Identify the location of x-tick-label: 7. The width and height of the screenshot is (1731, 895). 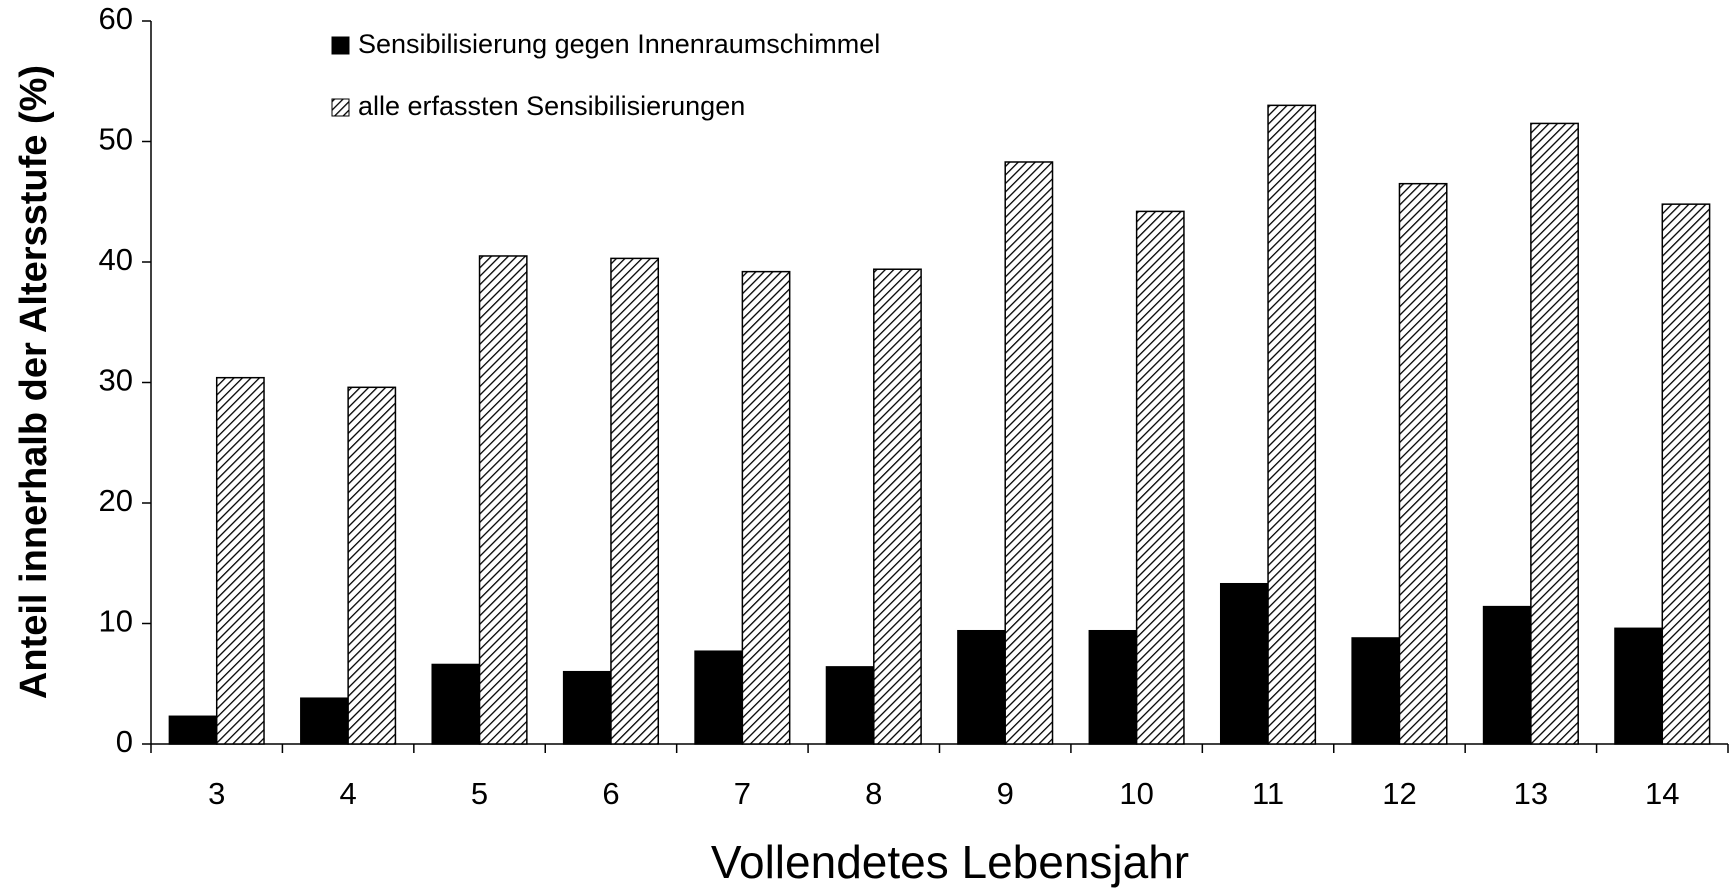
(742, 793).